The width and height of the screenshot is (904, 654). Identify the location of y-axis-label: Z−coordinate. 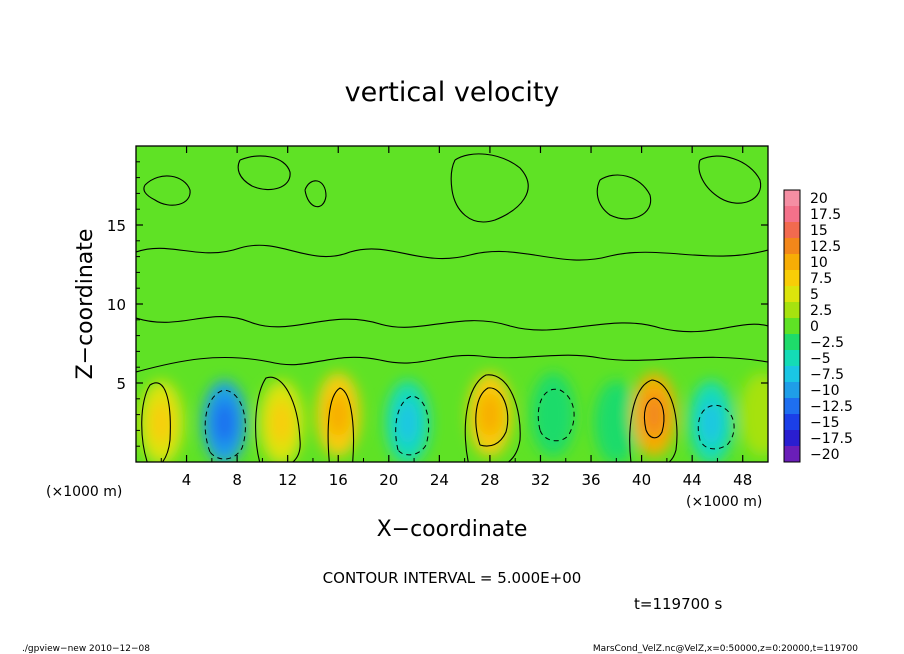
(85, 304).